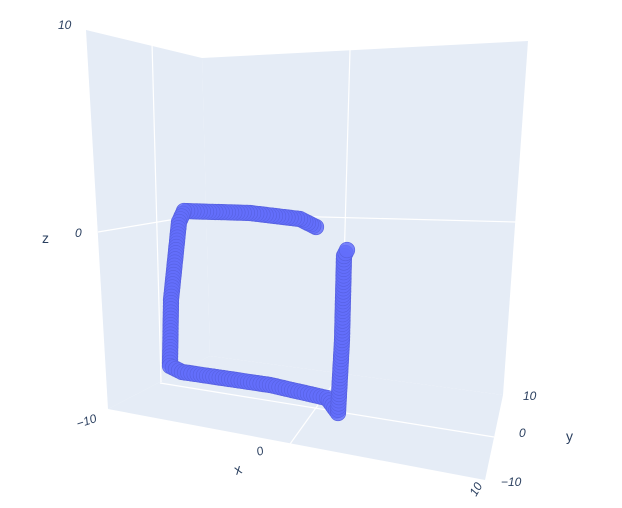 This screenshot has width=622, height=508. Describe the element at coordinates (347, 250) in the screenshot. I see `data-point` at that location.